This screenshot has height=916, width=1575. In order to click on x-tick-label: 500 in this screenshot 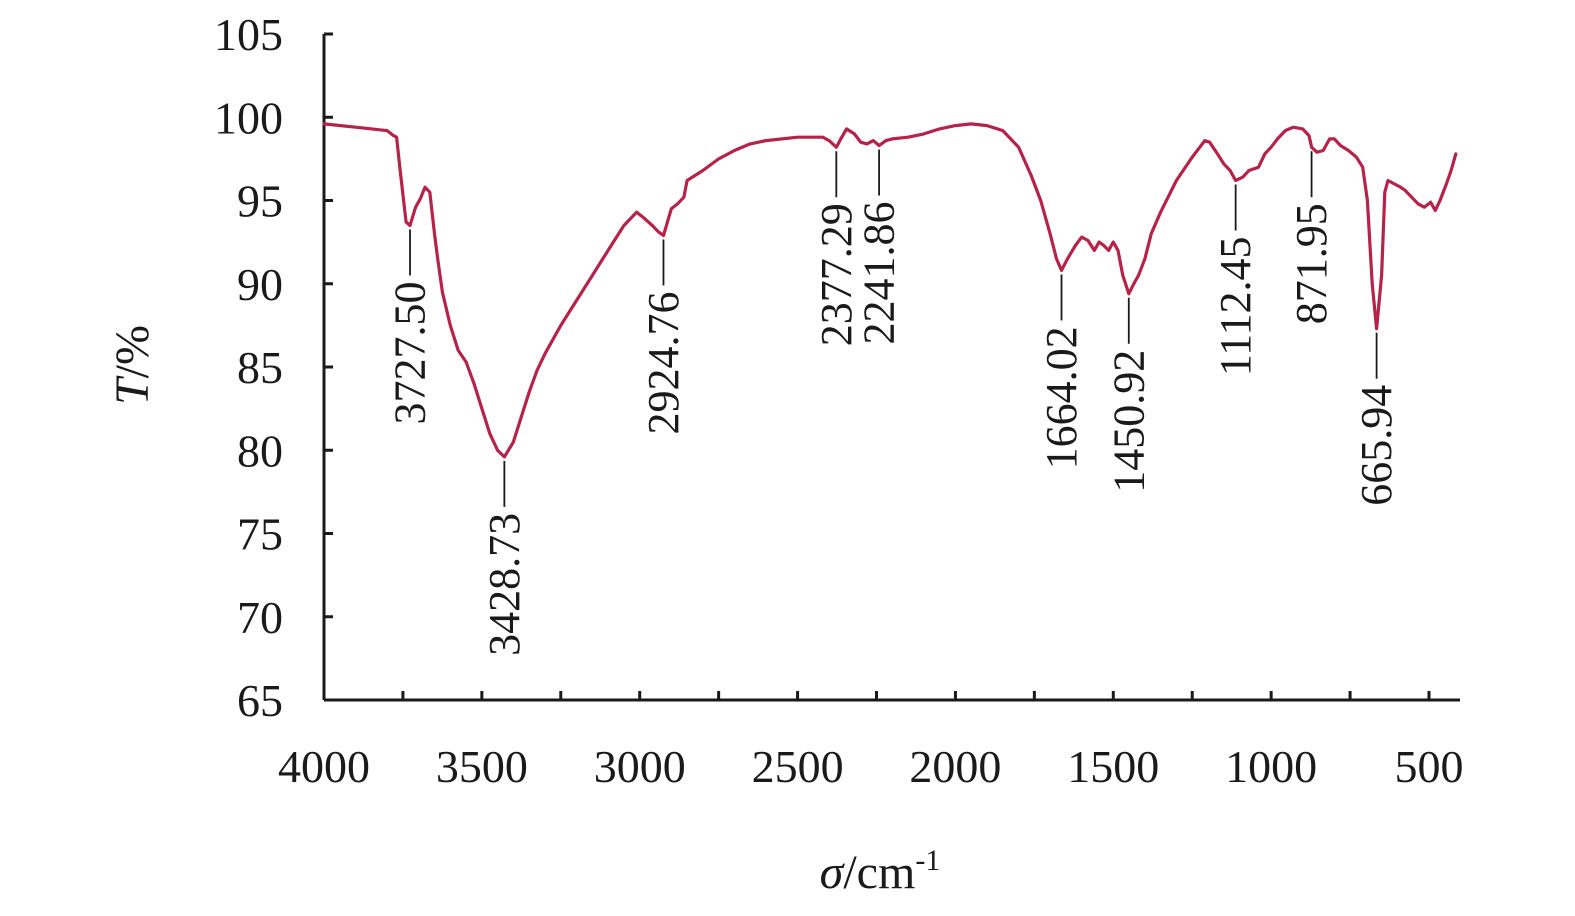, I will do `click(1429, 766)`.